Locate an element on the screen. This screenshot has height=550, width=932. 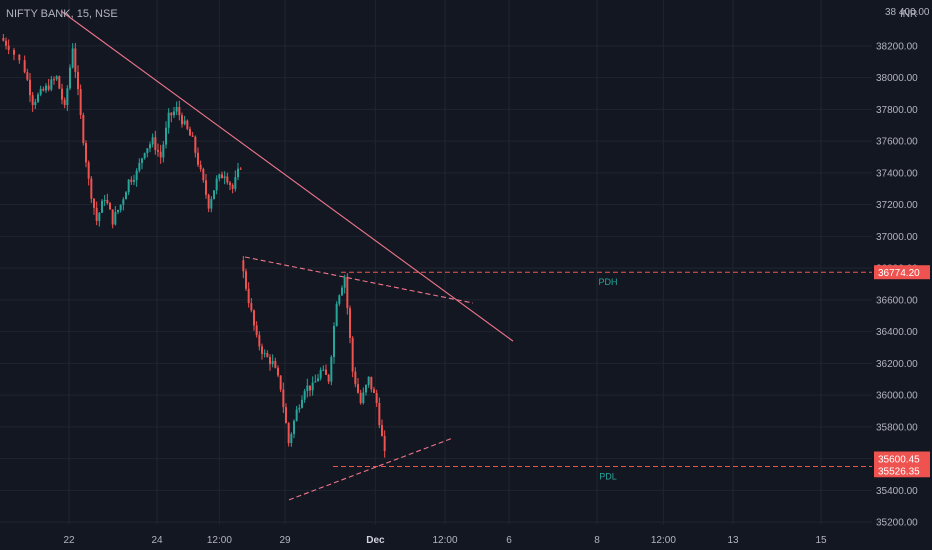
y-tick-label: 38000.00 is located at coordinates (897, 78).